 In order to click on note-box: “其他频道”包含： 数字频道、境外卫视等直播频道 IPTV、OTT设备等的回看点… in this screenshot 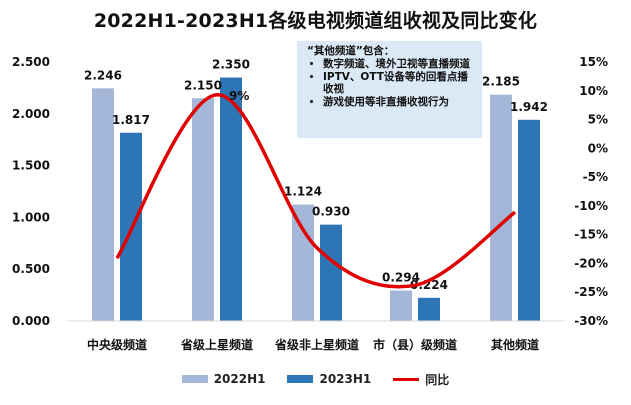, I will do `click(389, 89)`.